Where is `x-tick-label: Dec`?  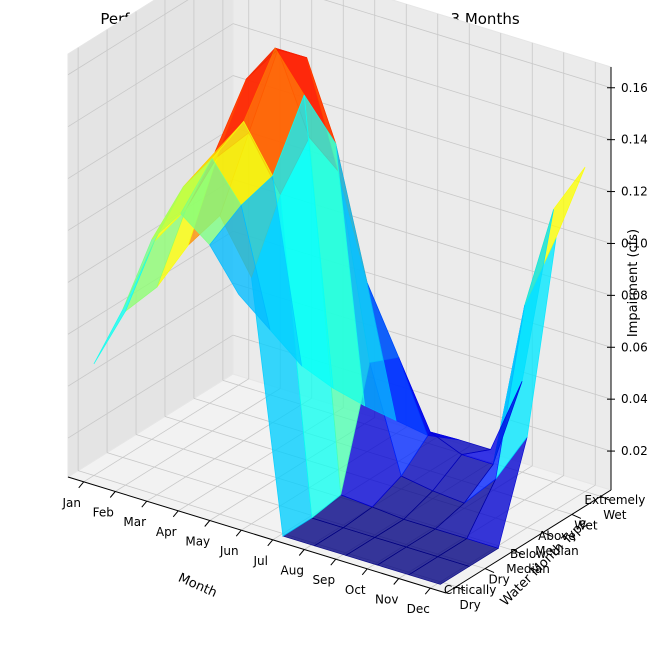
x-tick-label: Dec is located at coordinates (418, 609).